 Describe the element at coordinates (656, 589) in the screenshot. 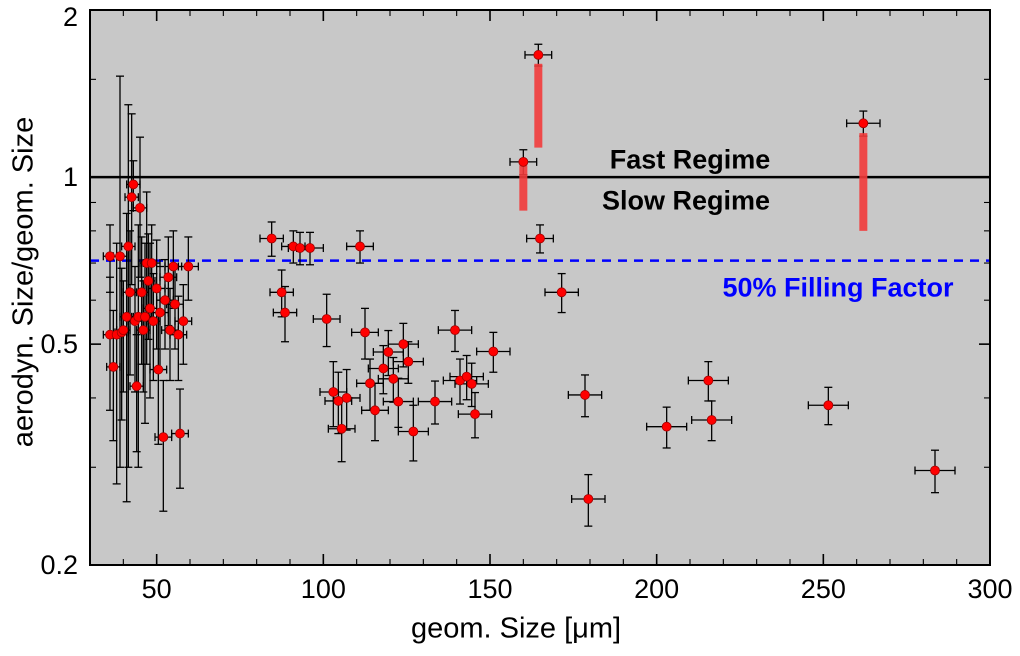

I see `x-tick-label: 200` at that location.